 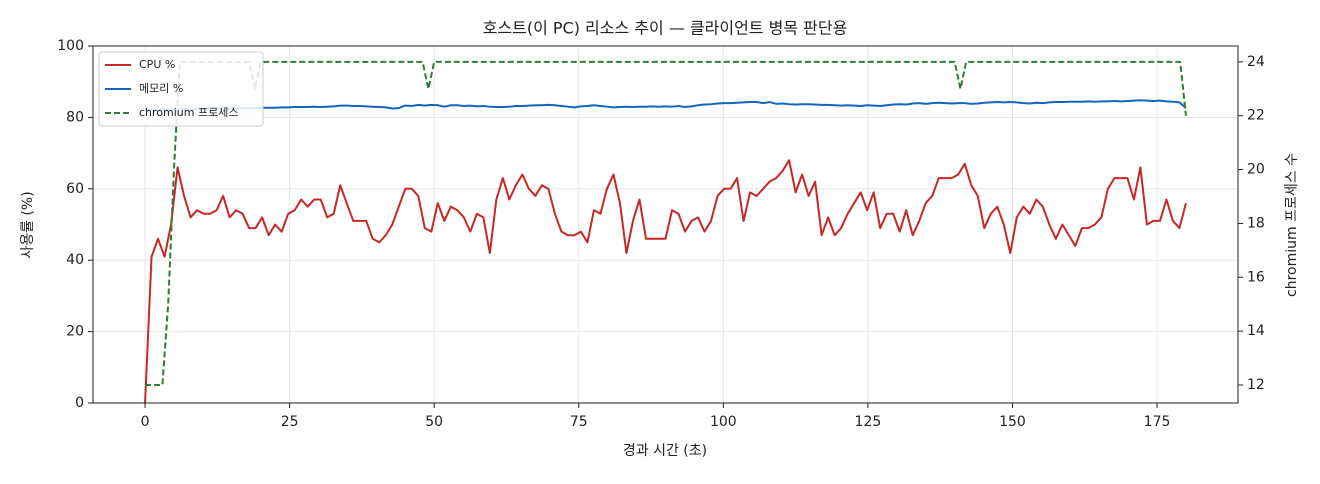 I want to click on y2-tick-label: 14, so click(x=1256, y=331).